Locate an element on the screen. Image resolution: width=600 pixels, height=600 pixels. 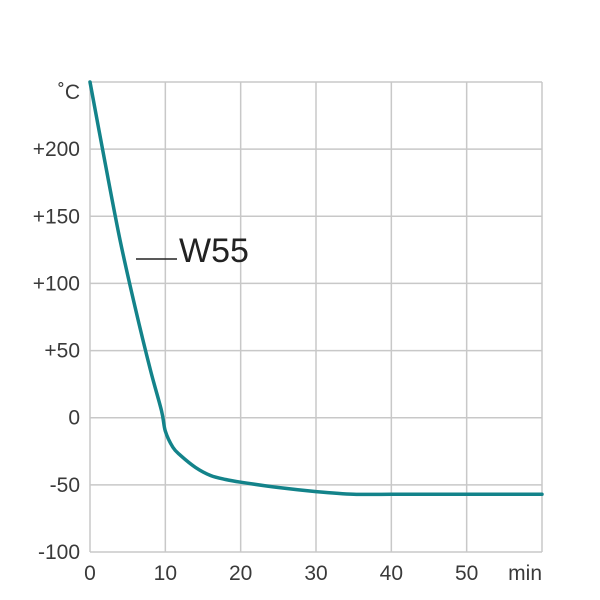
x-tick-label: 0 is located at coordinates (90, 573).